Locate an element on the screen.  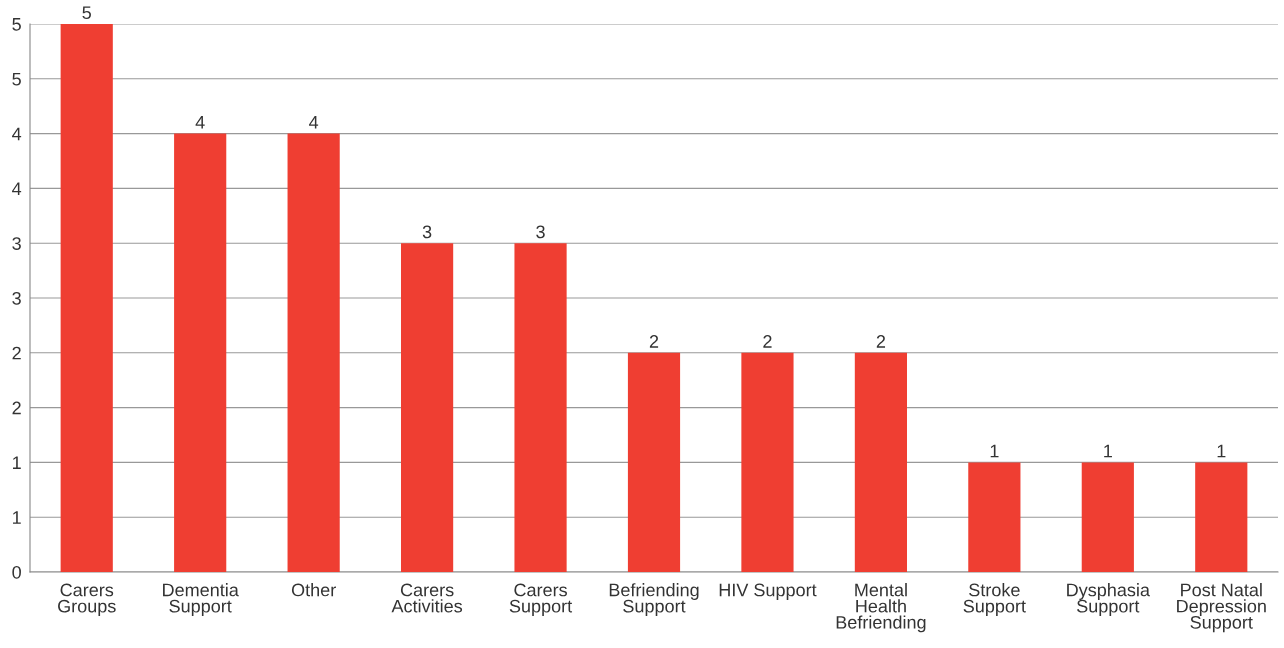
x-tick-label: Dementia Support is located at coordinates (201, 600).